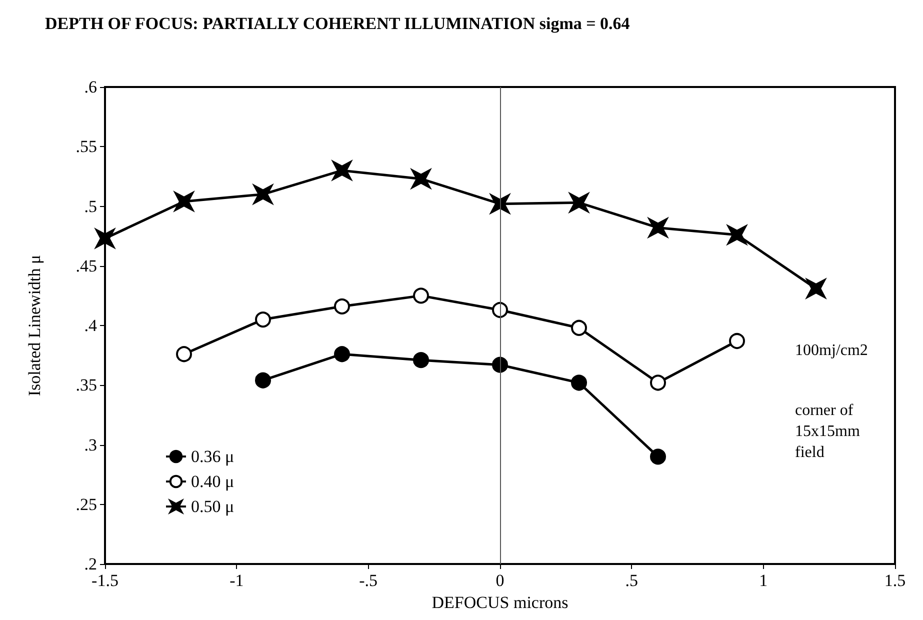 The width and height of the screenshot is (923, 620). I want to click on legend-label: 0.36 μ, so click(212, 456).